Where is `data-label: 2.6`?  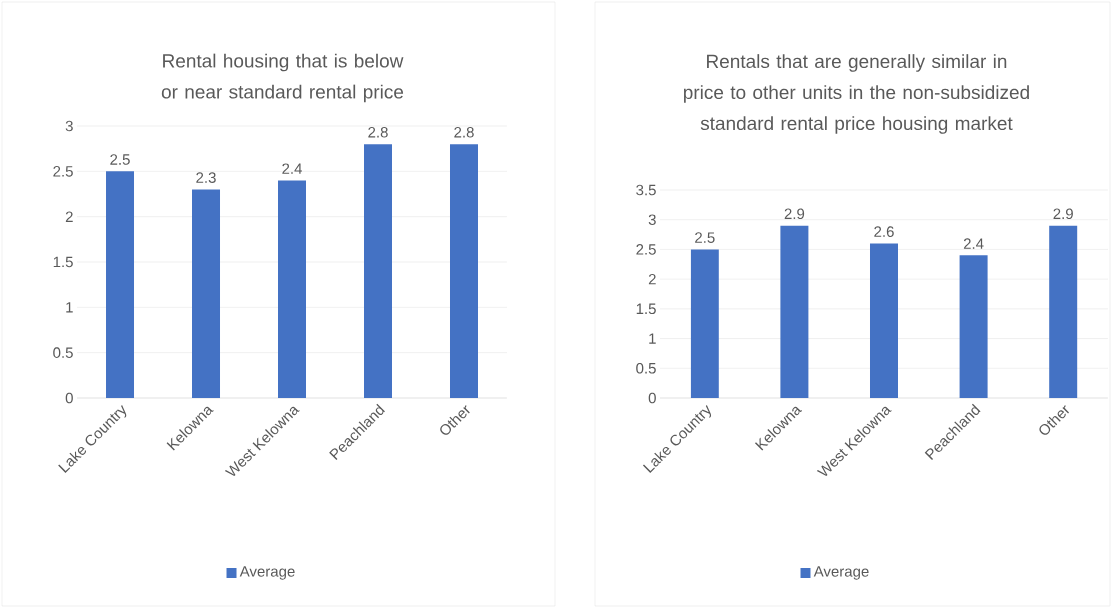
data-label: 2.6 is located at coordinates (884, 231).